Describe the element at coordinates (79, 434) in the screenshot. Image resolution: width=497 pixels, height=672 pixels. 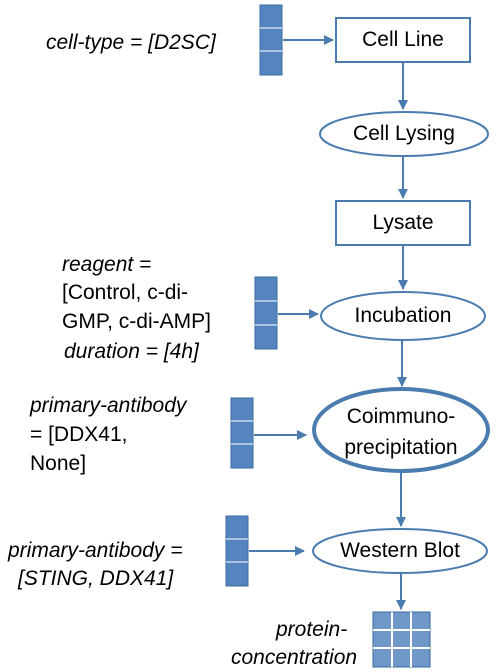
I see `antibody1-values-line1: = [DDX41,` at that location.